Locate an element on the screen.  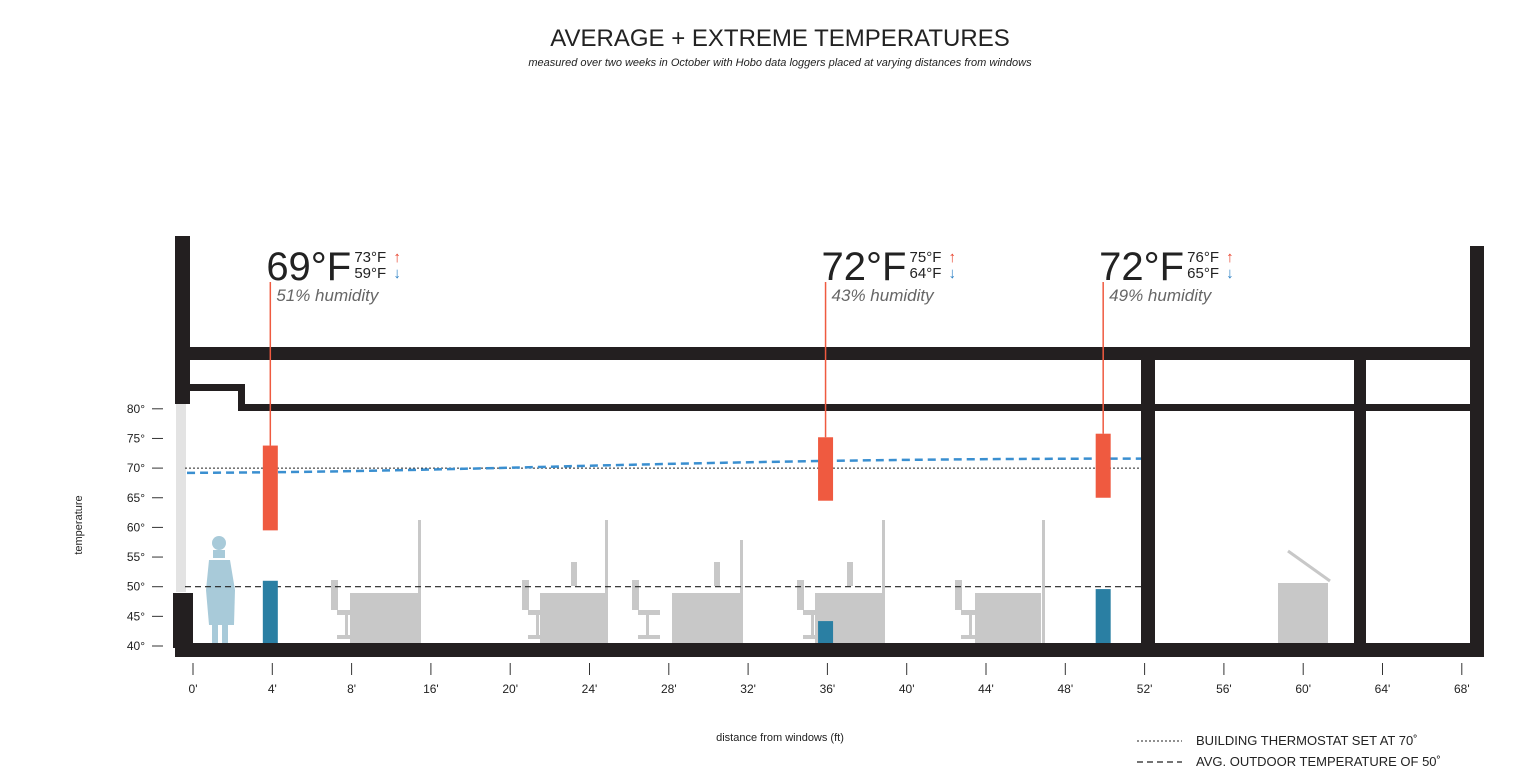
y-axis: 40° 45° 50° 55° 60° 65° 70° 75° 80° is located at coordinates (145, 527).